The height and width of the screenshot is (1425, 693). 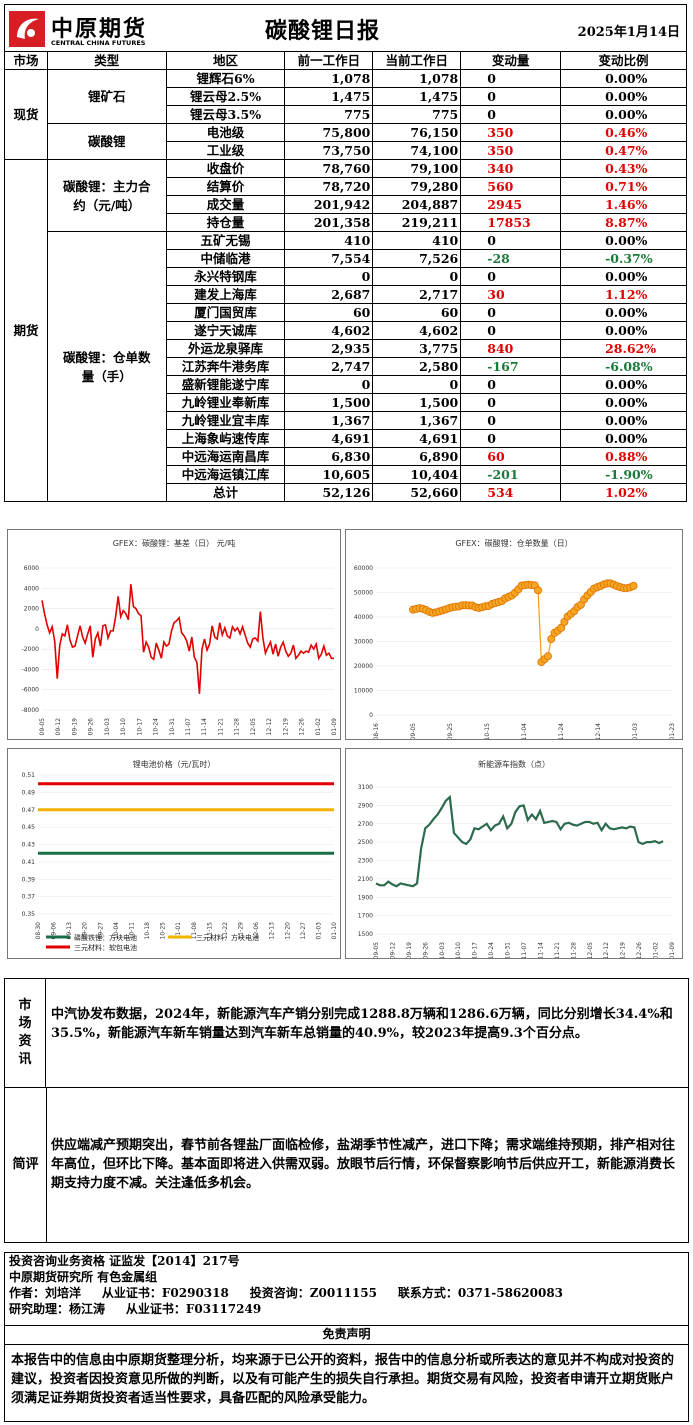 What do you see at coordinates (623, 474) in the screenshot?
I see `change-pct: -1.90%` at bounding box center [623, 474].